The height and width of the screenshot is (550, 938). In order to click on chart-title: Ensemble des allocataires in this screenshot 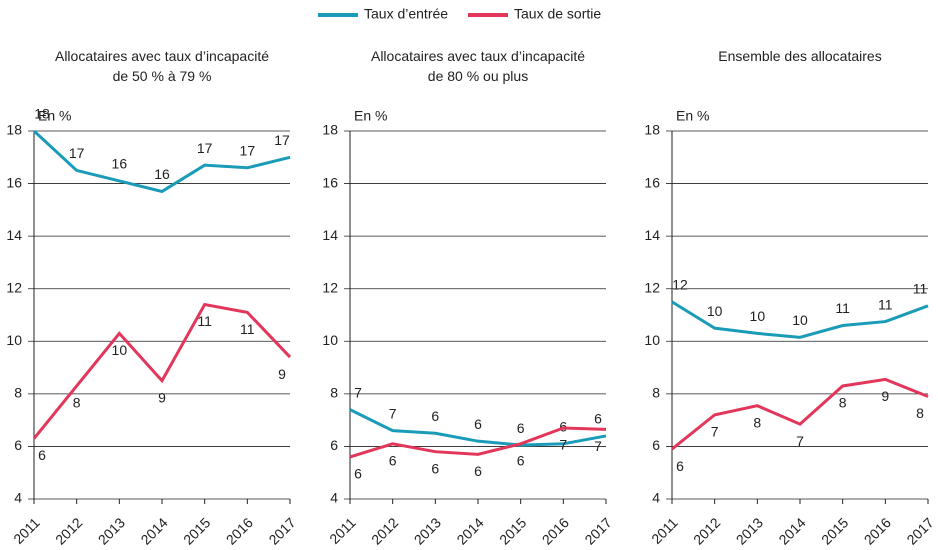, I will do `click(800, 56)`.